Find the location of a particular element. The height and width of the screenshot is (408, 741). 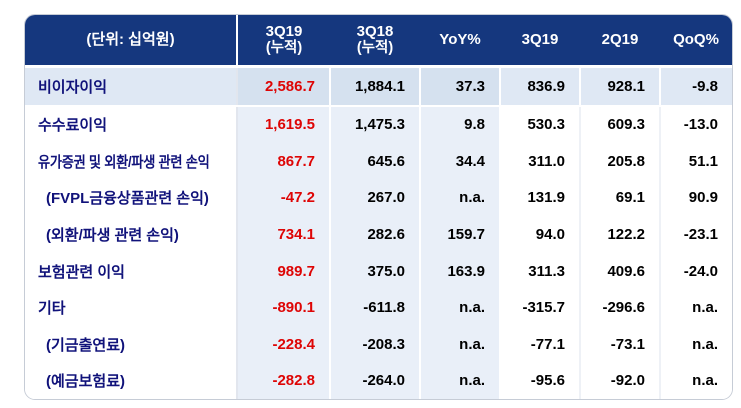

header-col-3q19-cum: 3Q19 (누적) is located at coordinates (283, 41).